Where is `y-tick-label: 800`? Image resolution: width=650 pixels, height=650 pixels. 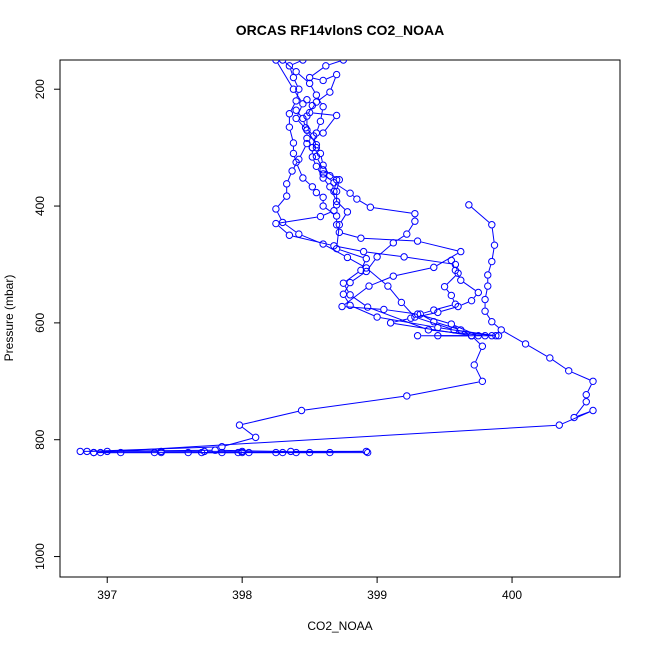 y-tick-label: 800 is located at coordinates (40, 439).